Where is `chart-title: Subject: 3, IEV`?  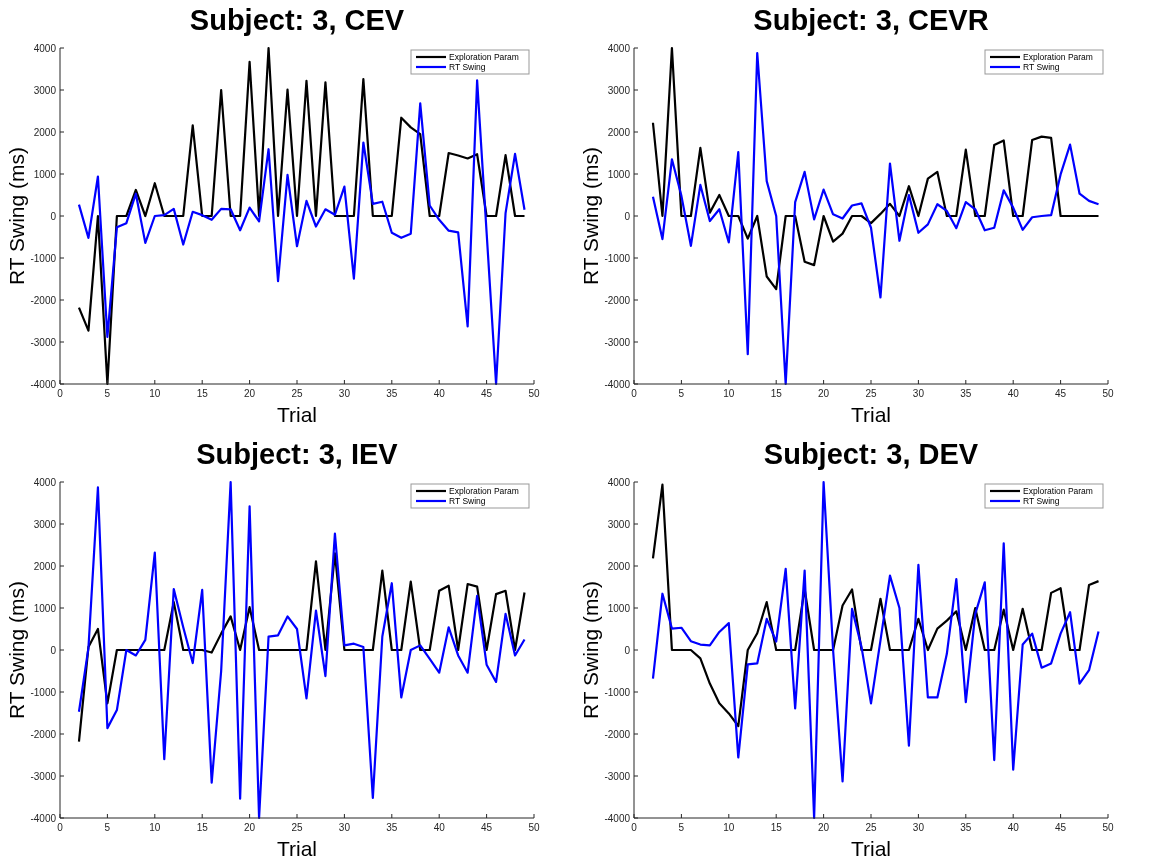
chart-title: Subject: 3, IEV is located at coordinates (297, 454).